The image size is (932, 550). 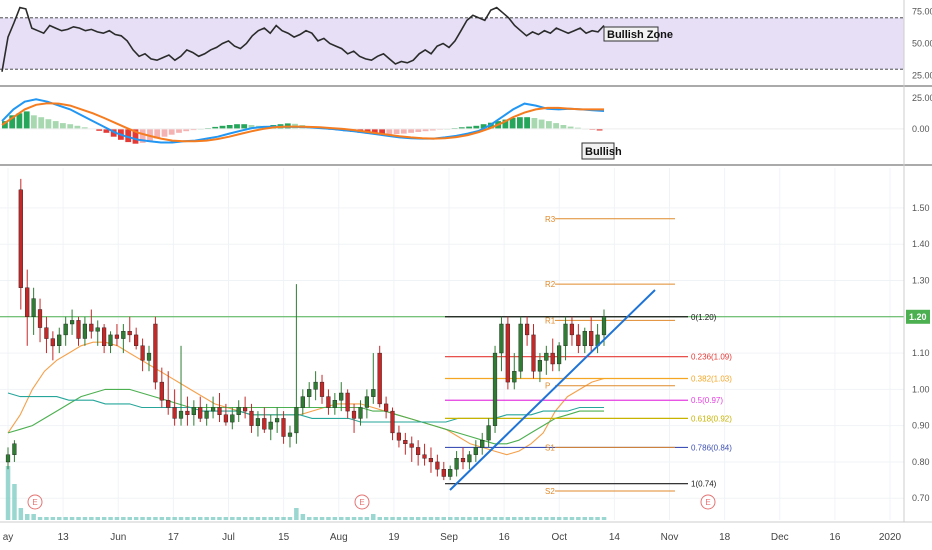 I want to click on time-tick-label: 16, so click(x=505, y=537).